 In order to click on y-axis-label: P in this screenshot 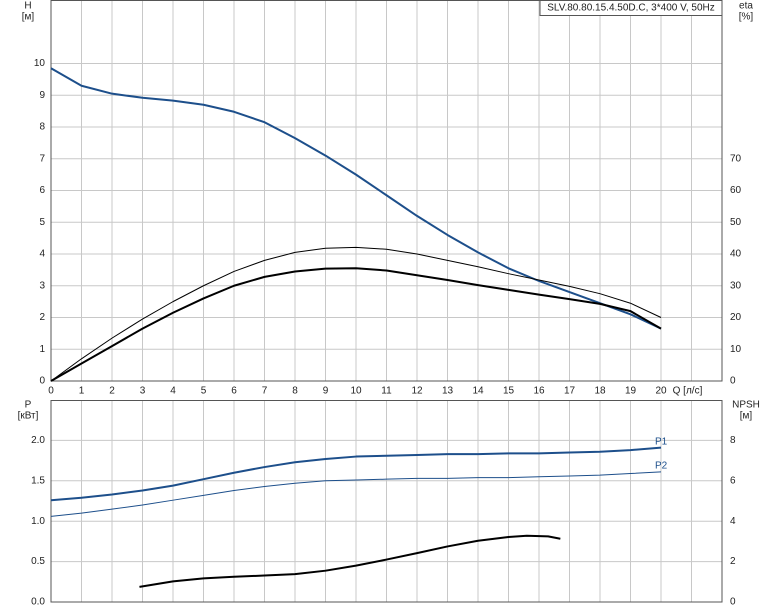, I will do `click(28, 405)`.